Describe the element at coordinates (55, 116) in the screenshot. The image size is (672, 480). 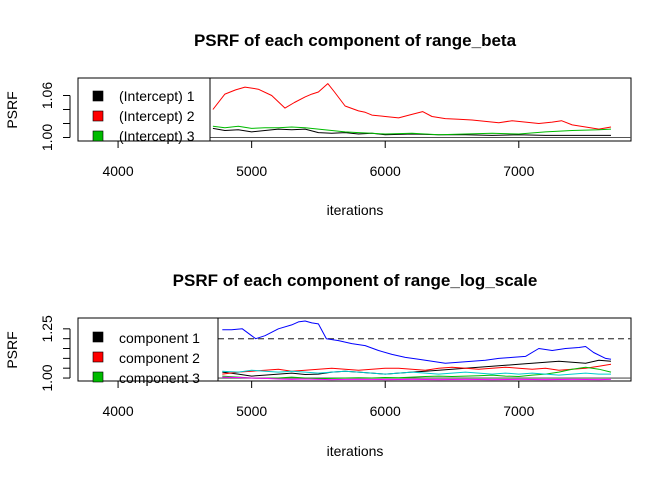
I see `y-axis: 1.00 1.06` at that location.